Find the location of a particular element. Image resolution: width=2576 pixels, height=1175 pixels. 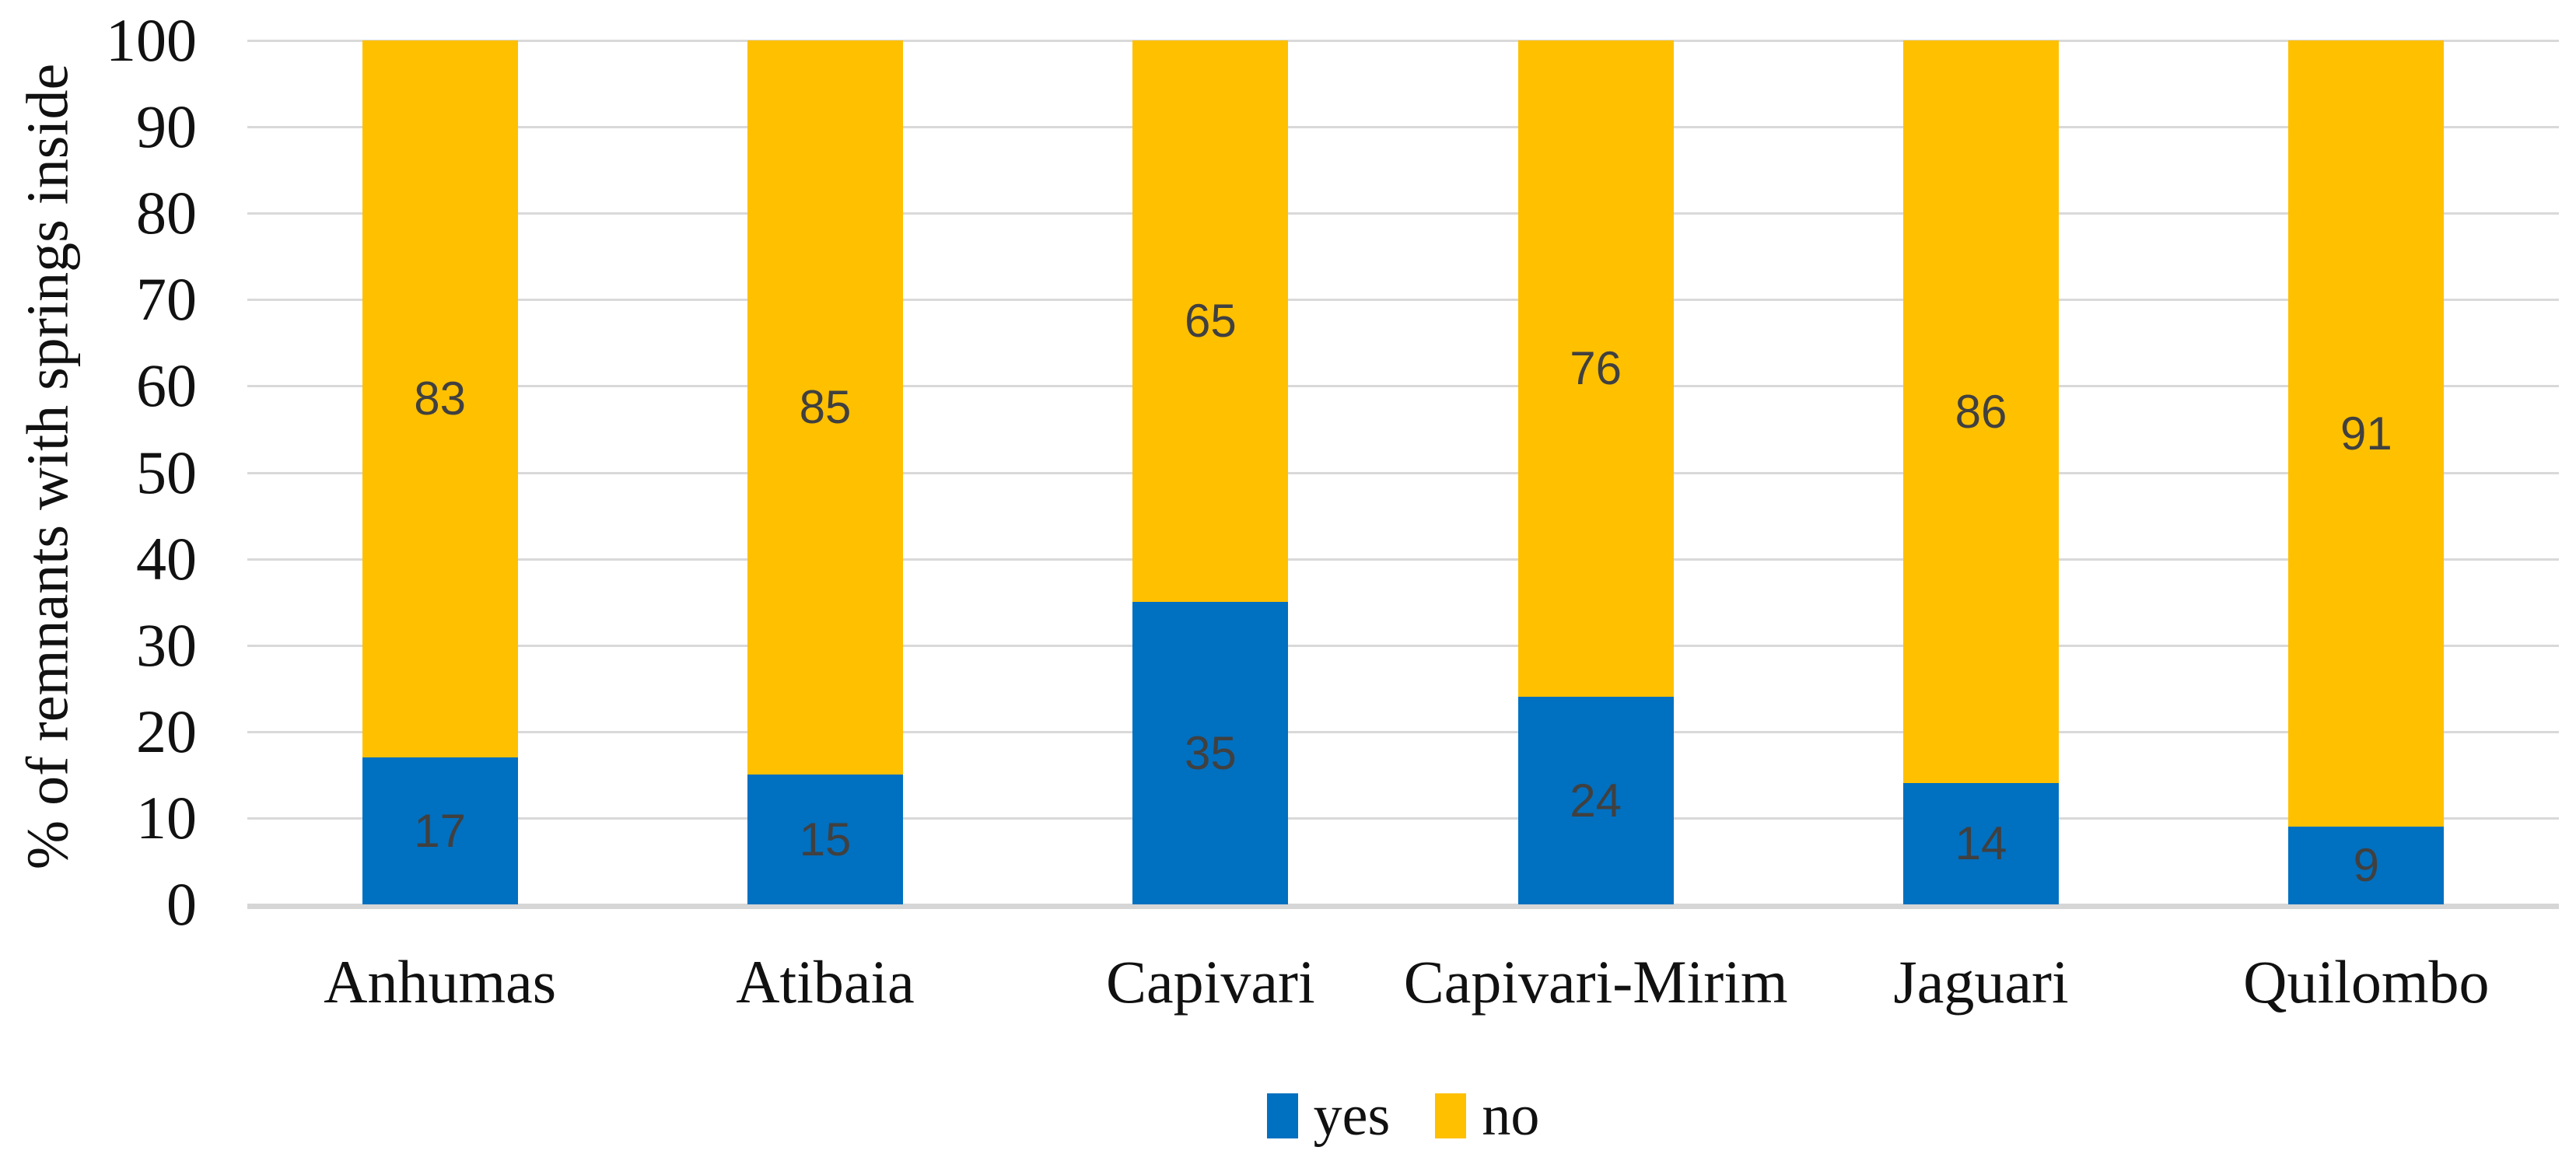

y-tick-label-0: 0 is located at coordinates (181, 904).